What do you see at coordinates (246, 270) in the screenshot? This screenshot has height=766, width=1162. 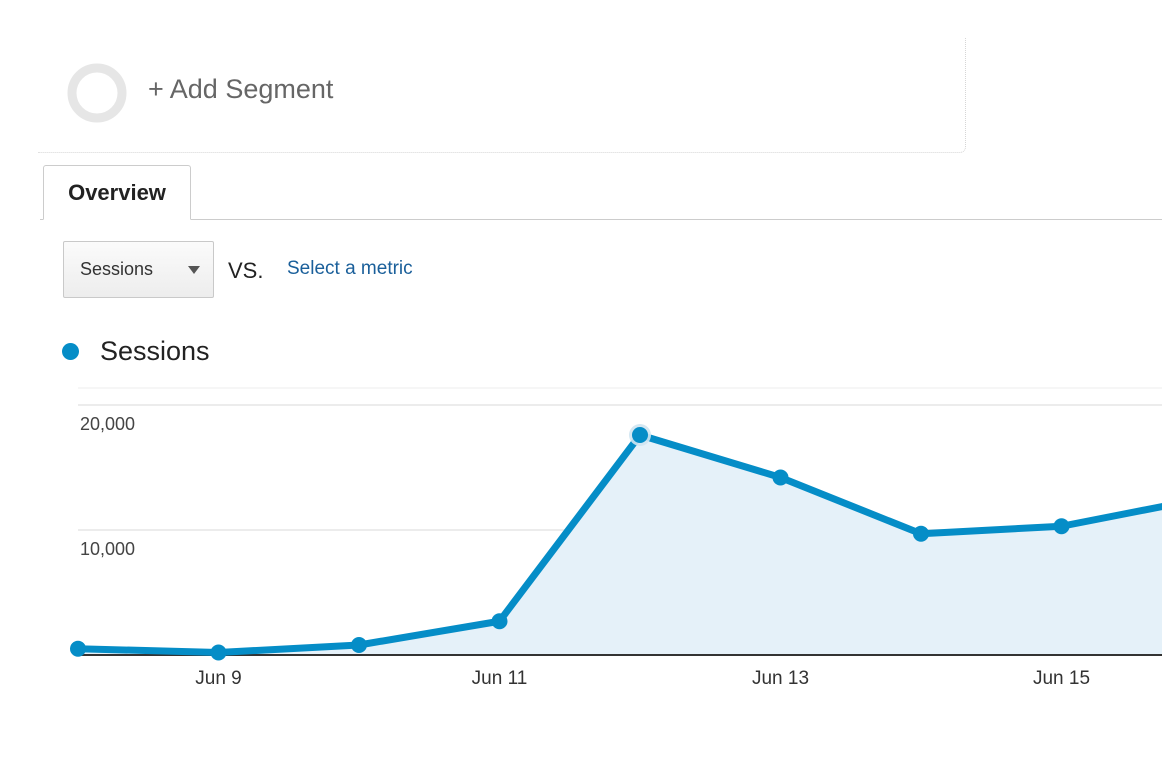 I see `vs-label: VS.` at bounding box center [246, 270].